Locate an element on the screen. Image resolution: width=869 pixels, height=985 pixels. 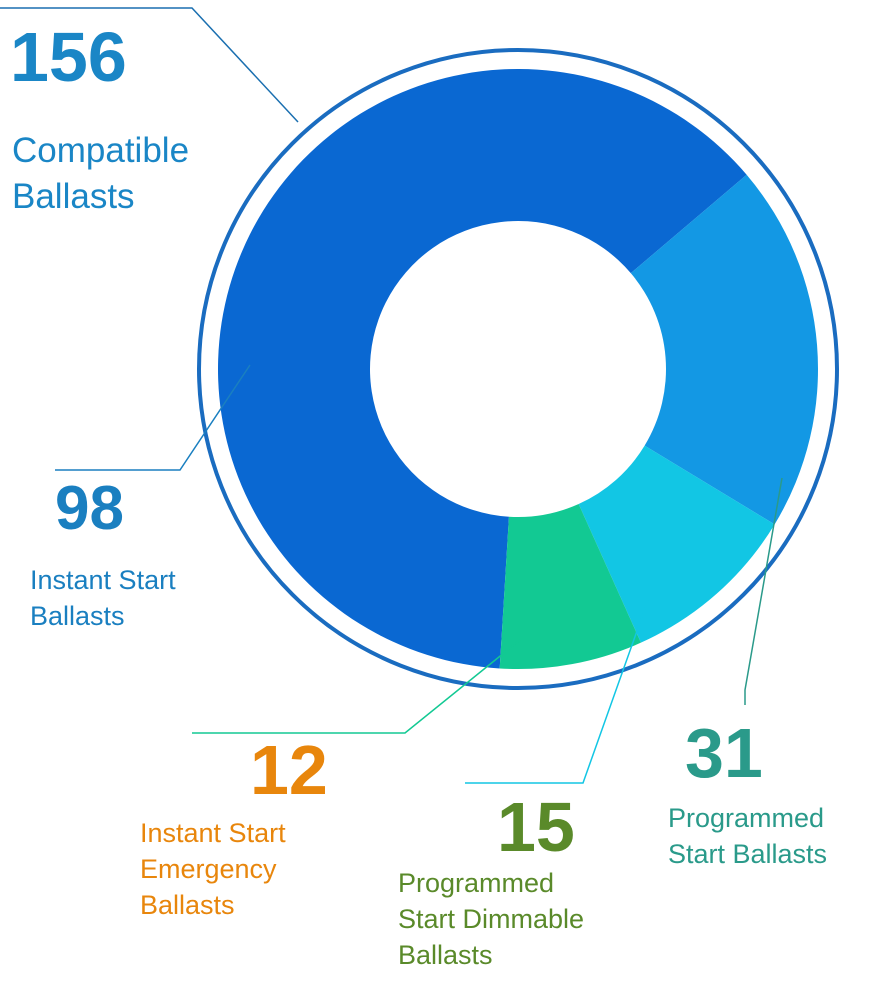
category-label: Programmed Start Ballasts is located at coordinates (748, 836).